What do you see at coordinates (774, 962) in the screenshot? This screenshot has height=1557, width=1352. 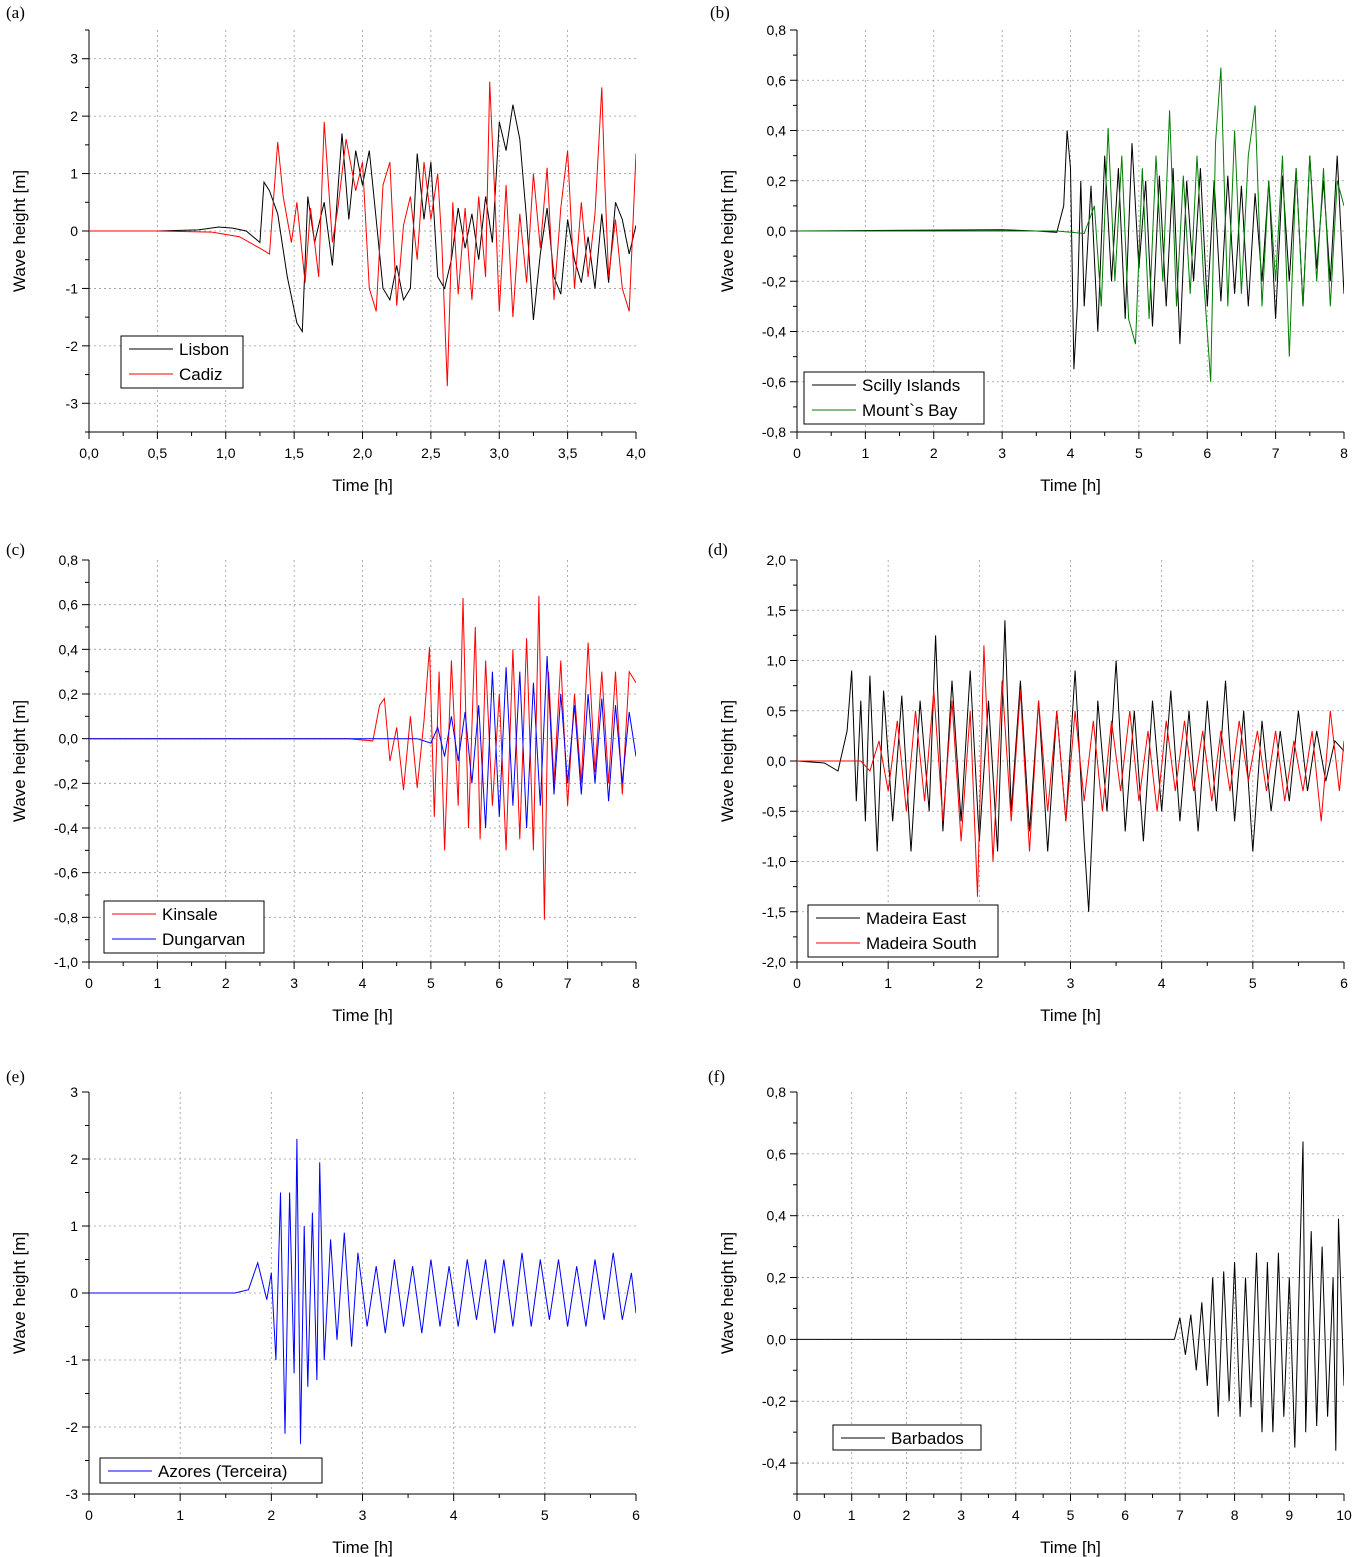 I see `y-tick-label: -2,0` at bounding box center [774, 962].